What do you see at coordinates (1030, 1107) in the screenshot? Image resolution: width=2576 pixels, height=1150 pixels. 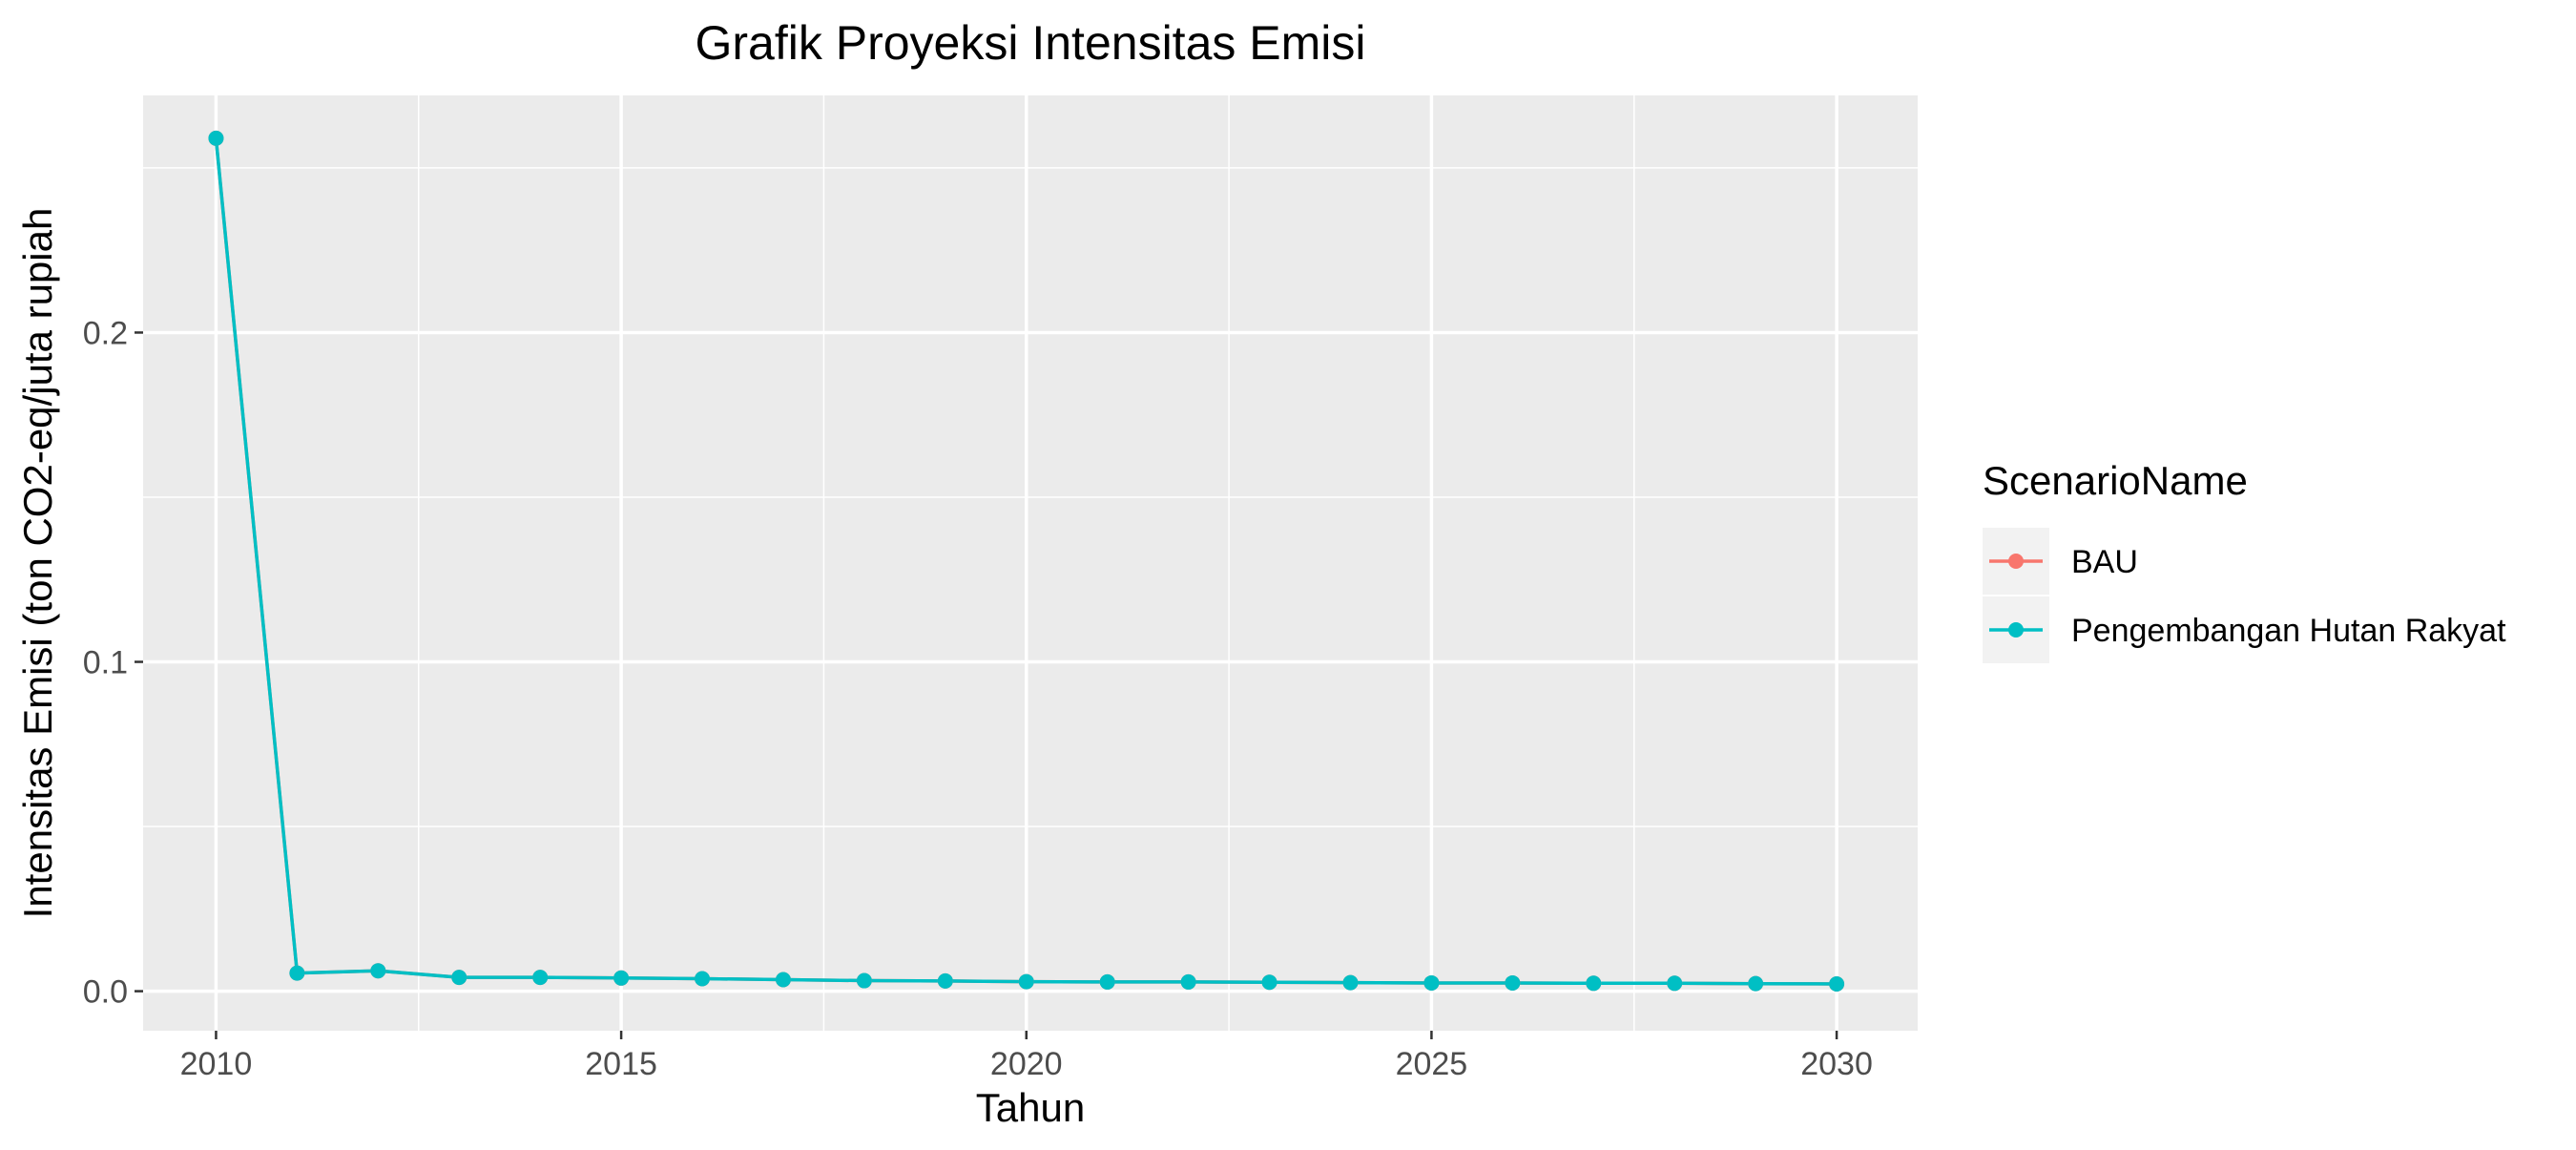 I see `x-axis-title: Tahun` at bounding box center [1030, 1107].